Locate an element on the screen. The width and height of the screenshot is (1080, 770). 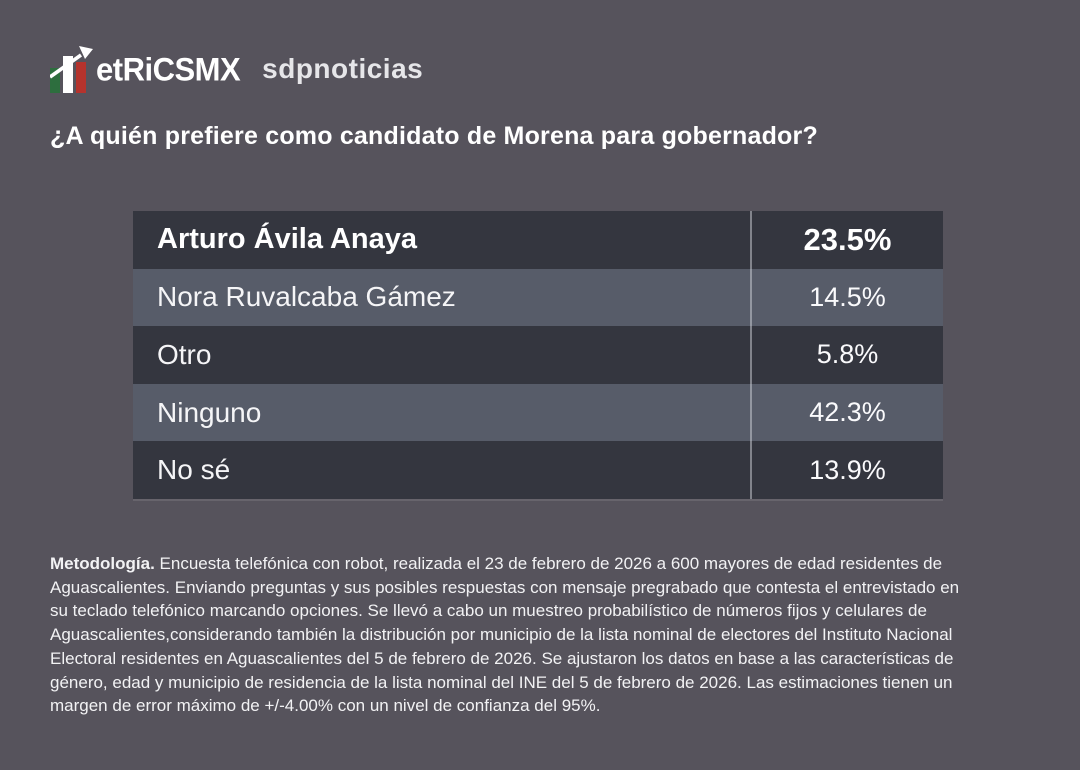
candidate-name: Nora Ruvalcaba Gámez is located at coordinates (306, 297).